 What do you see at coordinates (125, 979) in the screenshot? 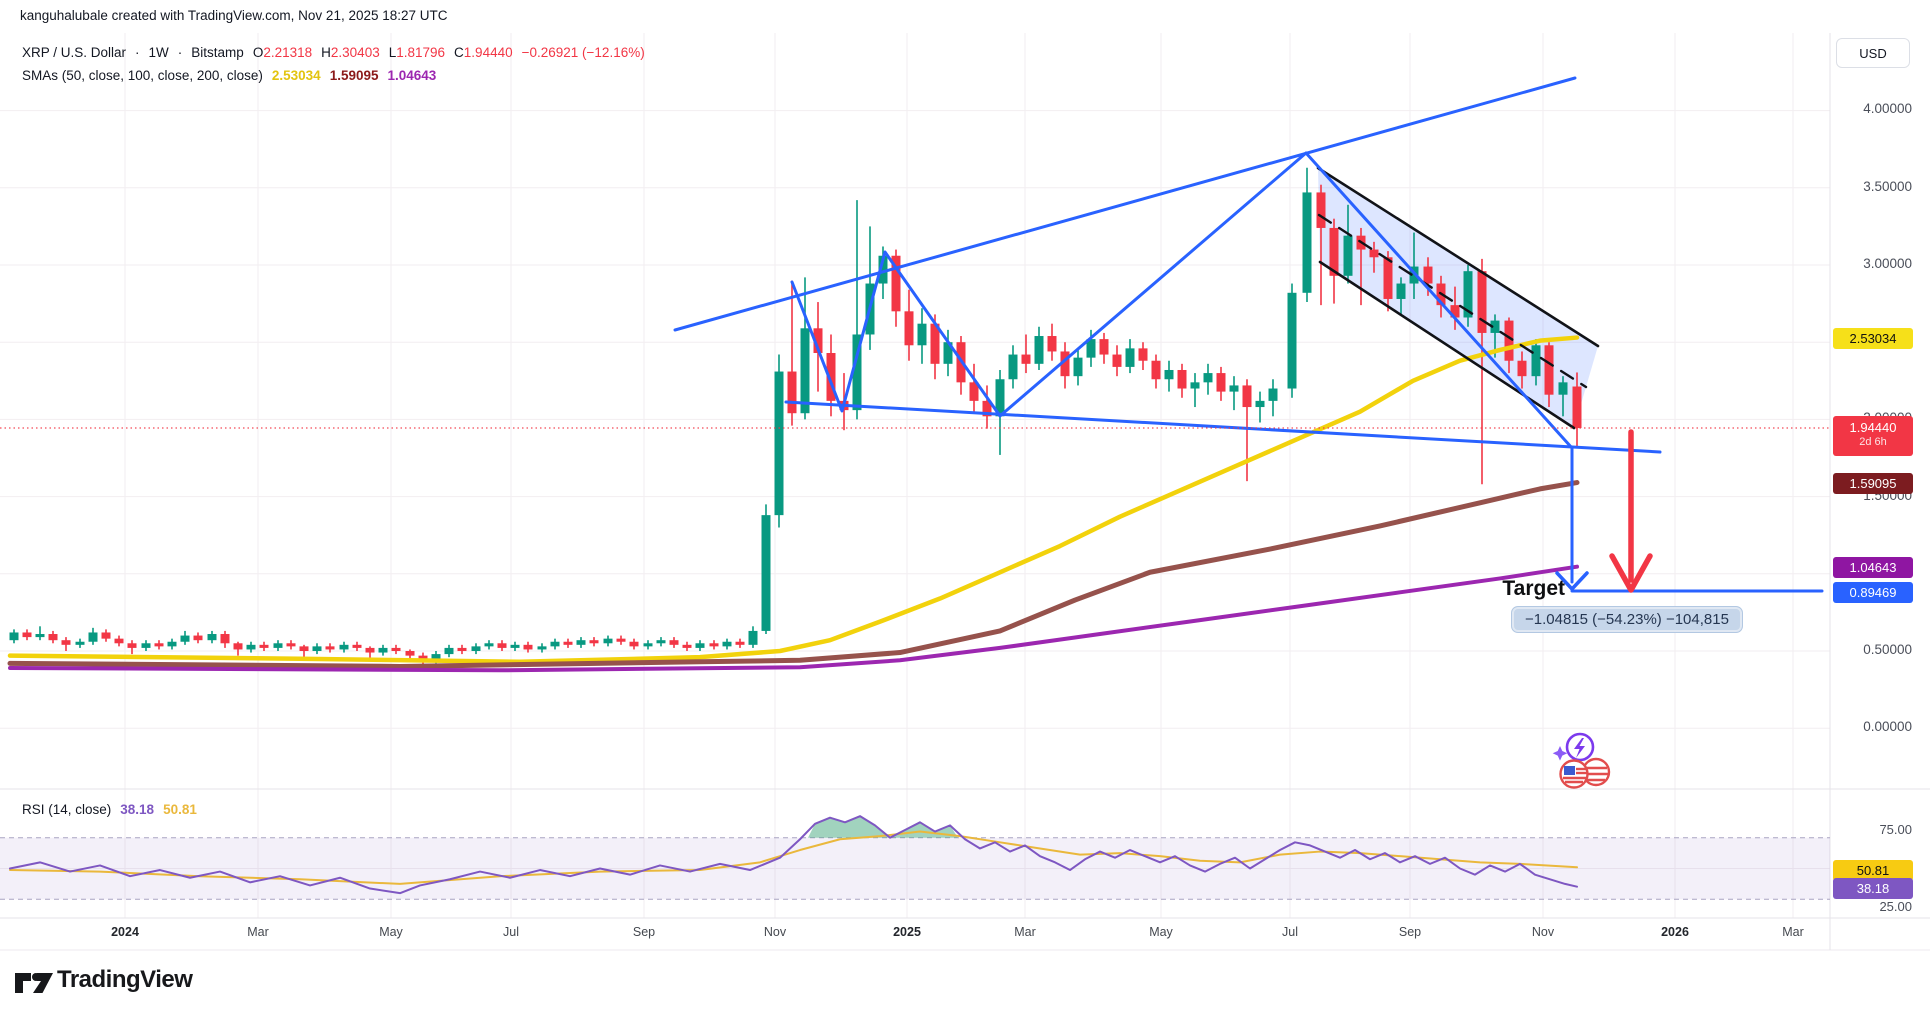
I see `tradingview-wordmark: TradingView` at bounding box center [125, 979].